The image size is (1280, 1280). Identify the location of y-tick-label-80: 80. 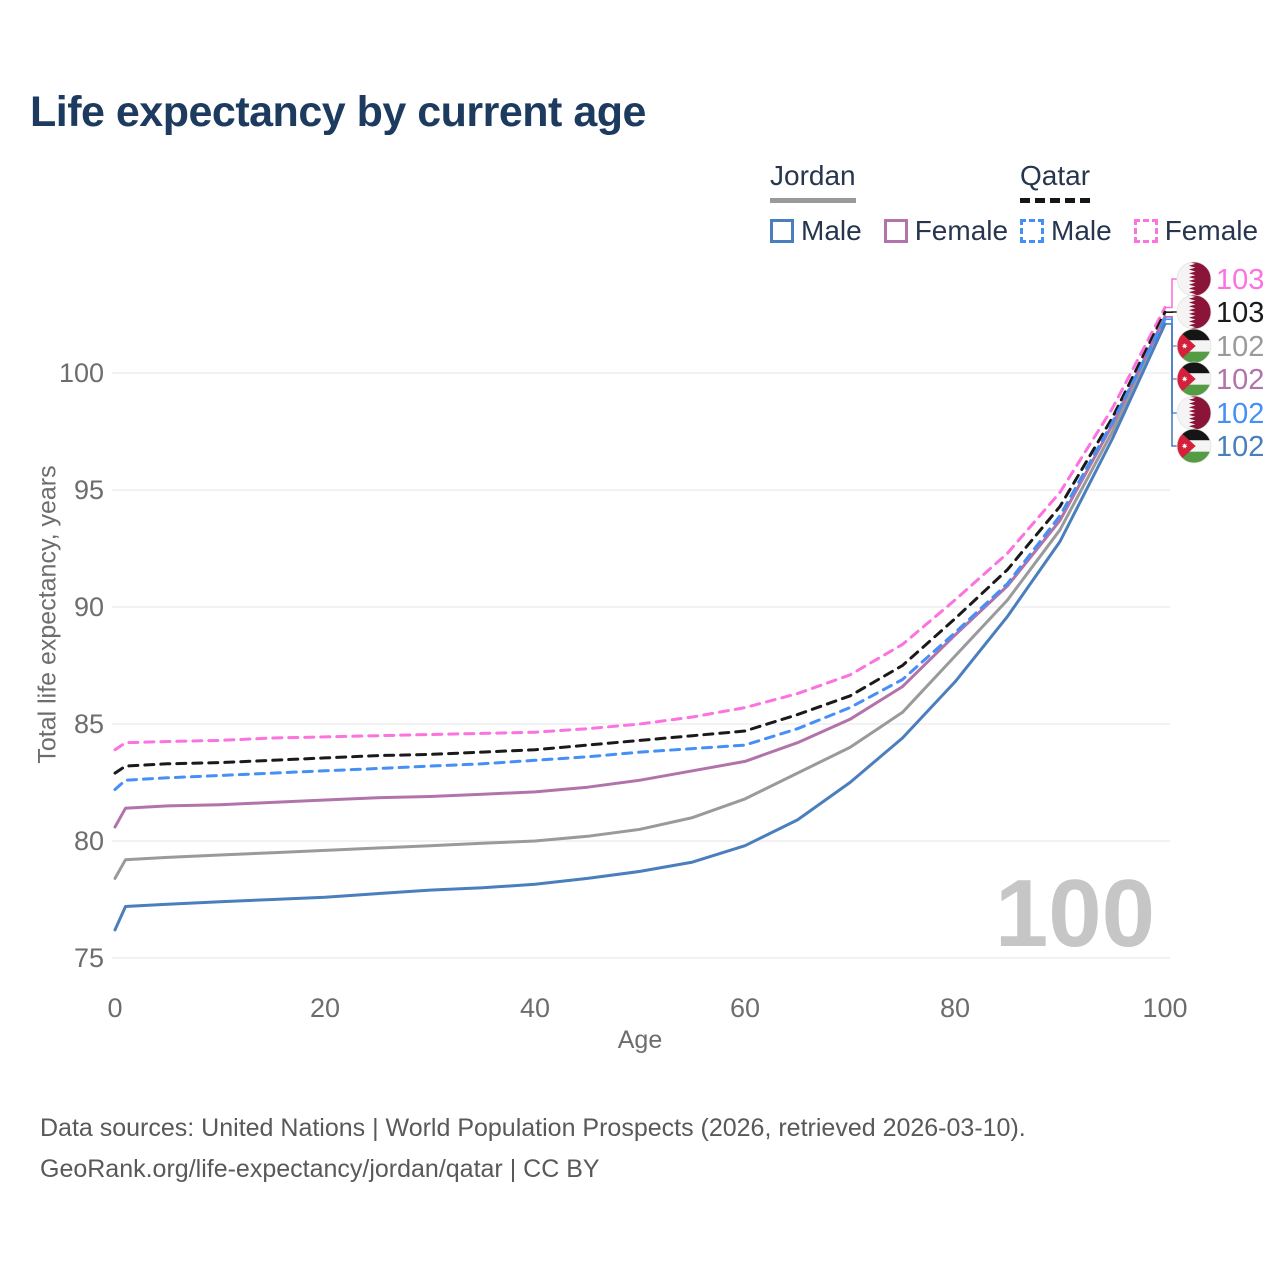
(89, 841).